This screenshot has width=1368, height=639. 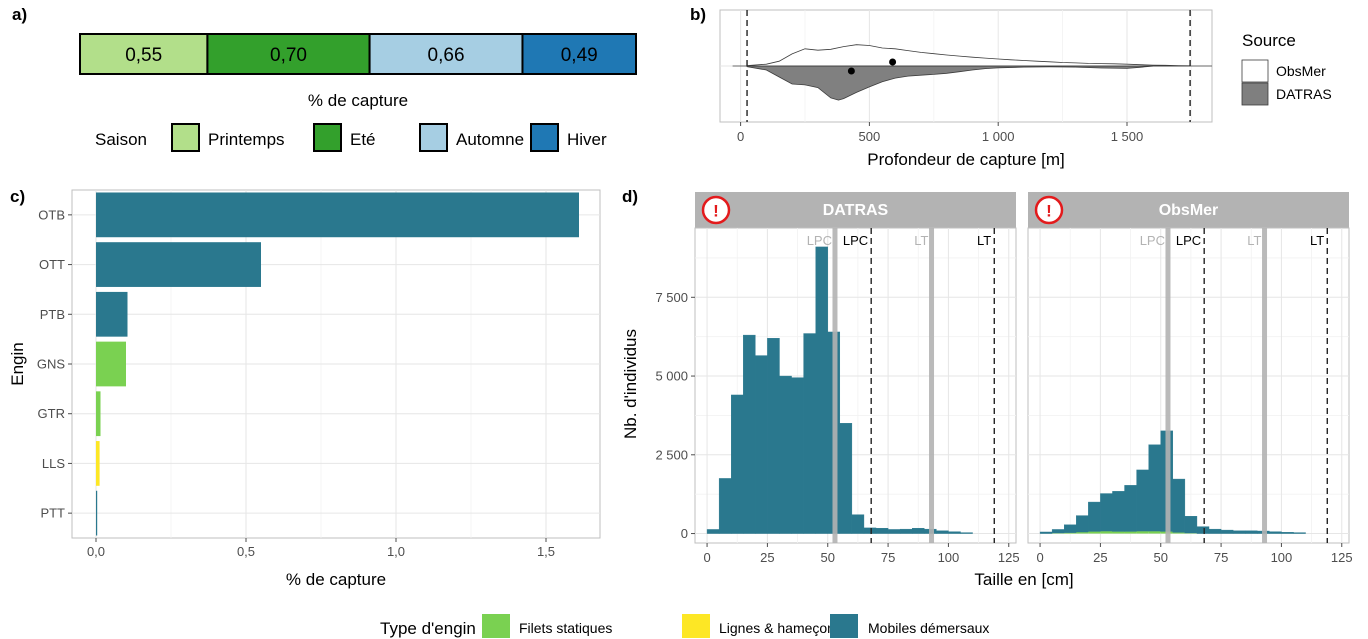 What do you see at coordinates (52, 264) in the screenshot?
I see `panel-c-ytick-label-1: OTT` at bounding box center [52, 264].